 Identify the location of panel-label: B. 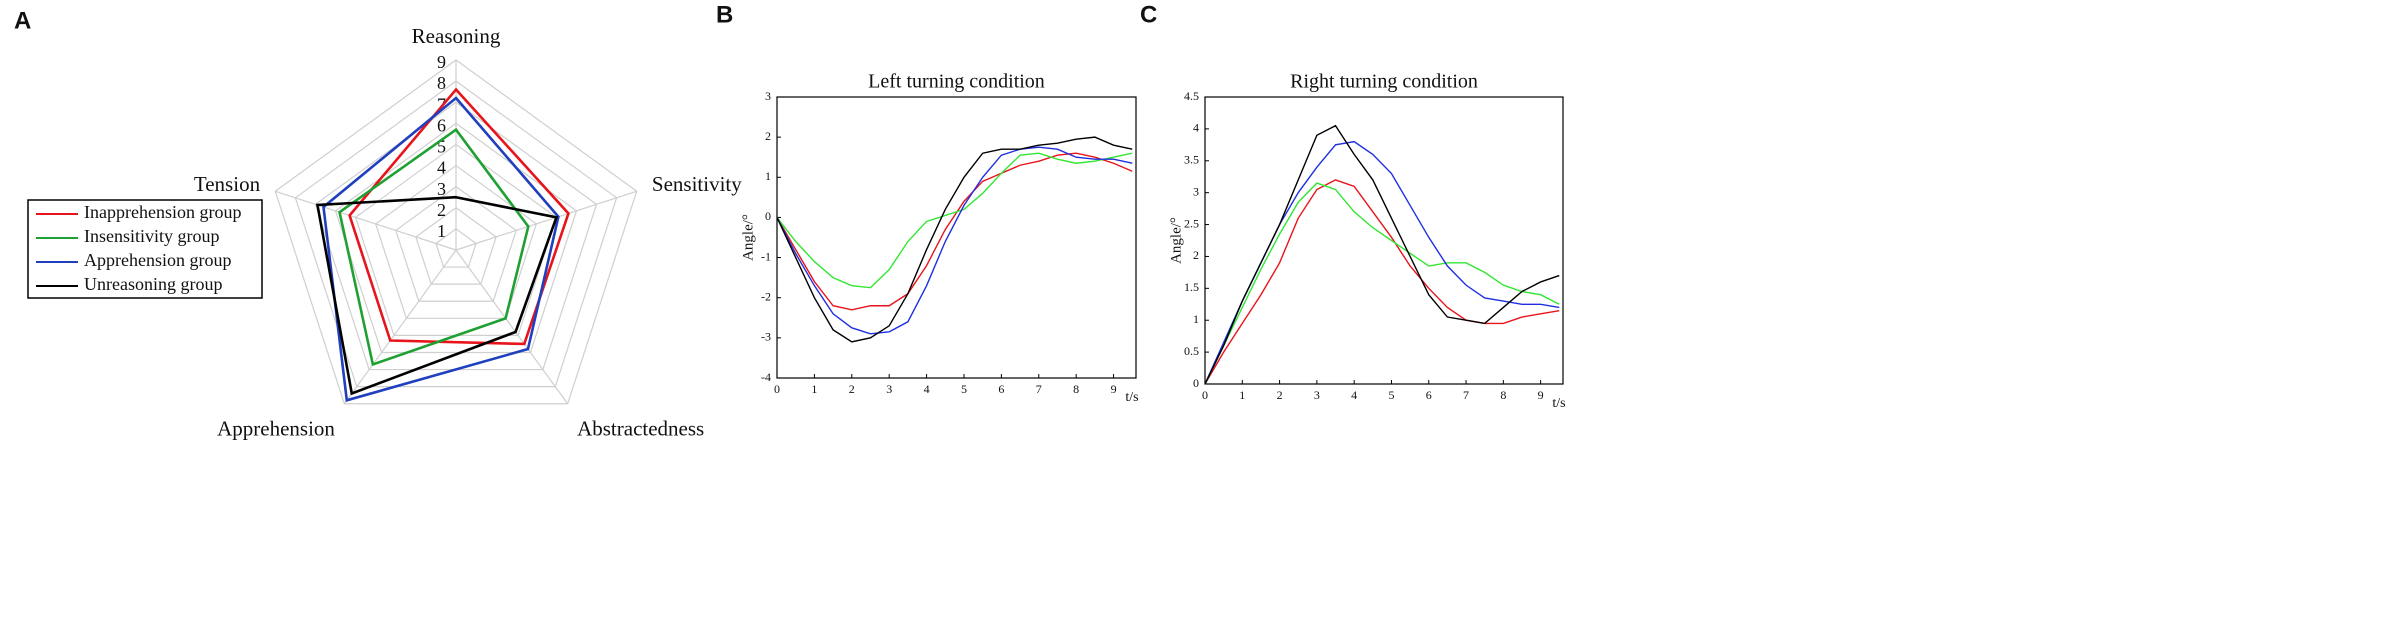
(724, 14).